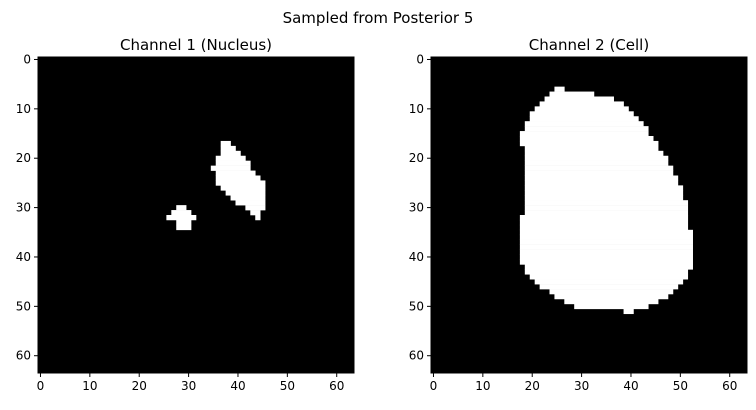 This screenshot has height=410, width=756. What do you see at coordinates (23, 257) in the screenshot?
I see `y-tick-label: 40` at bounding box center [23, 257].